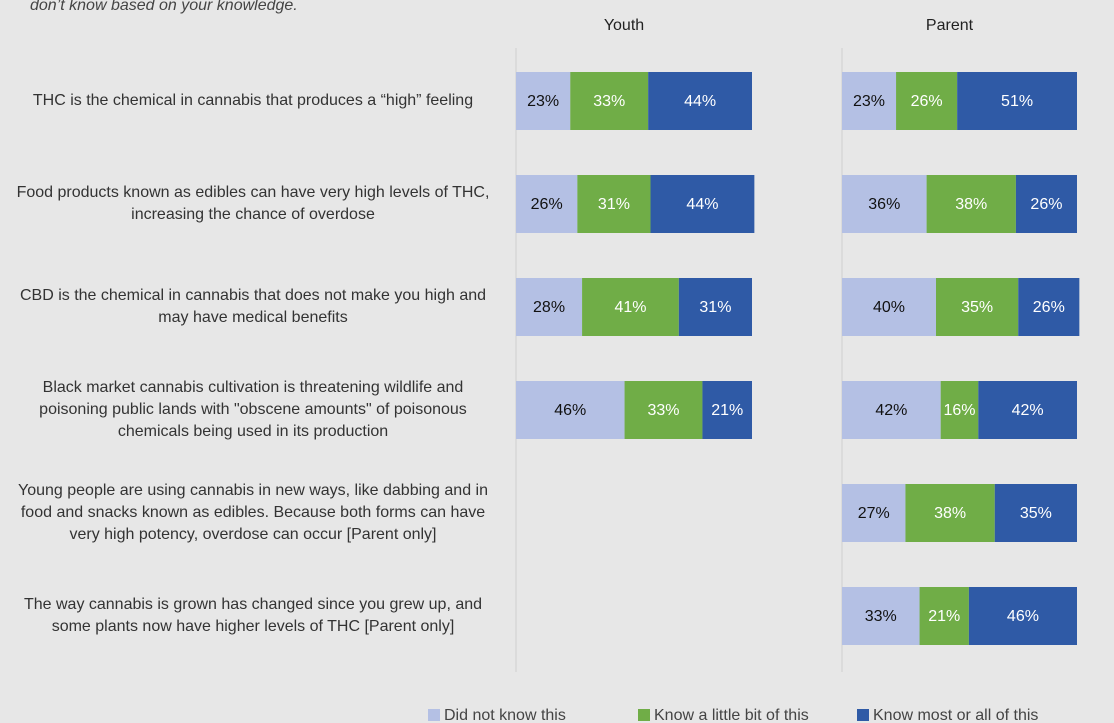  Describe the element at coordinates (731, 715) in the screenshot. I see `legend-label: Know a little bit of this` at that location.